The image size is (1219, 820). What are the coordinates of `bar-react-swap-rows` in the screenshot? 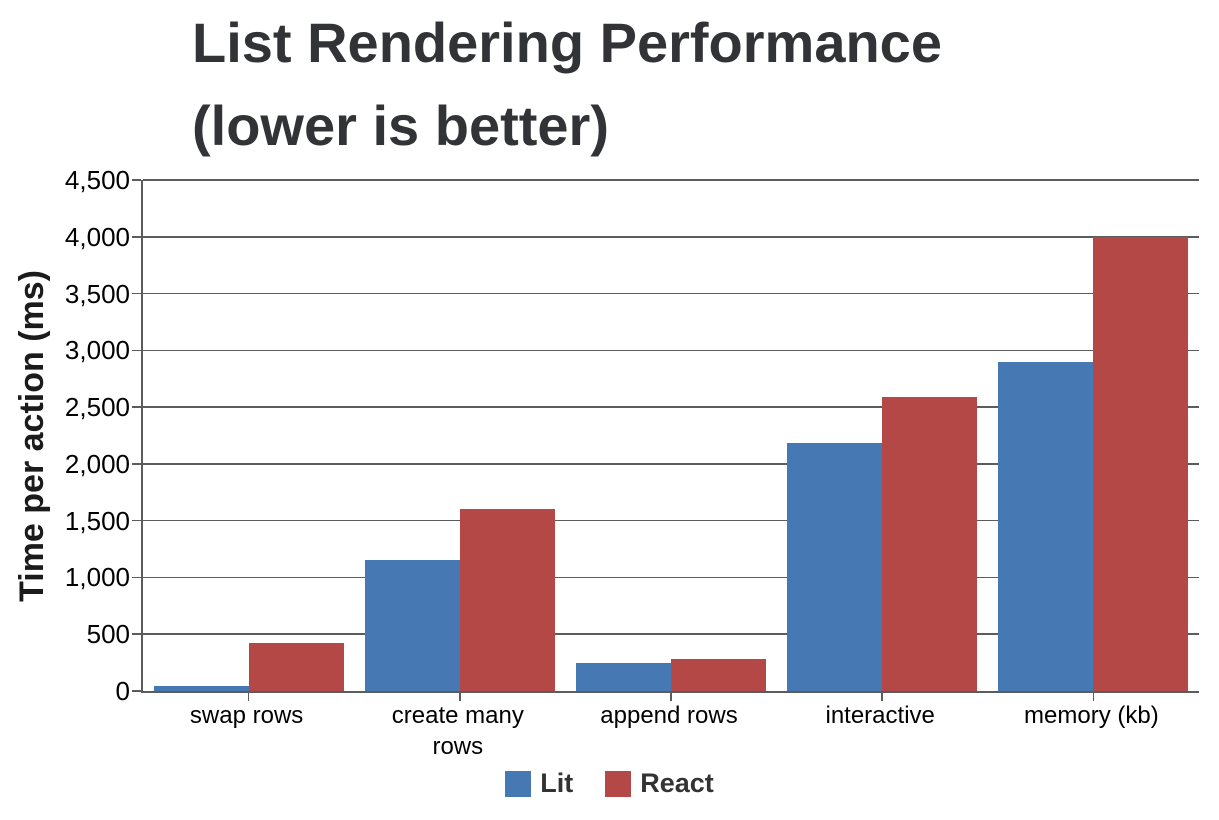 It's located at (296, 667).